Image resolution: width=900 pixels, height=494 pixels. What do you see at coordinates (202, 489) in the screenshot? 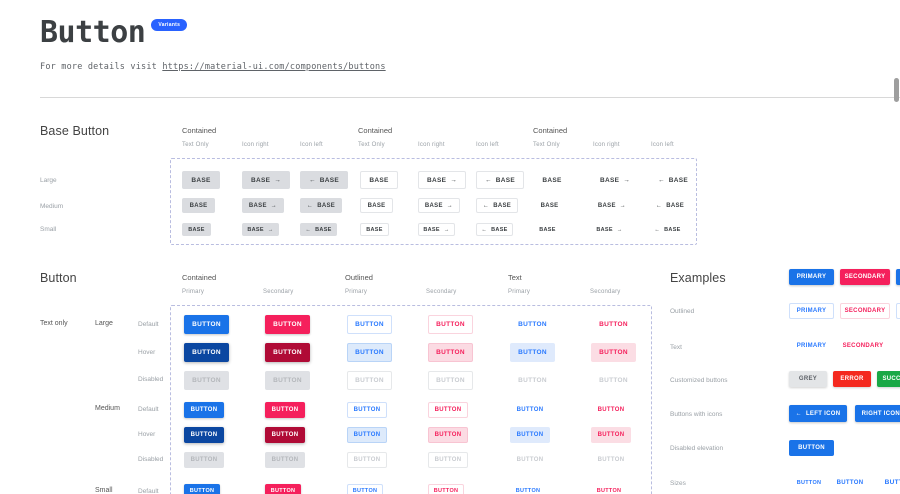
I see `btn-small-contained-primary-default: BUTTON` at bounding box center [202, 489].